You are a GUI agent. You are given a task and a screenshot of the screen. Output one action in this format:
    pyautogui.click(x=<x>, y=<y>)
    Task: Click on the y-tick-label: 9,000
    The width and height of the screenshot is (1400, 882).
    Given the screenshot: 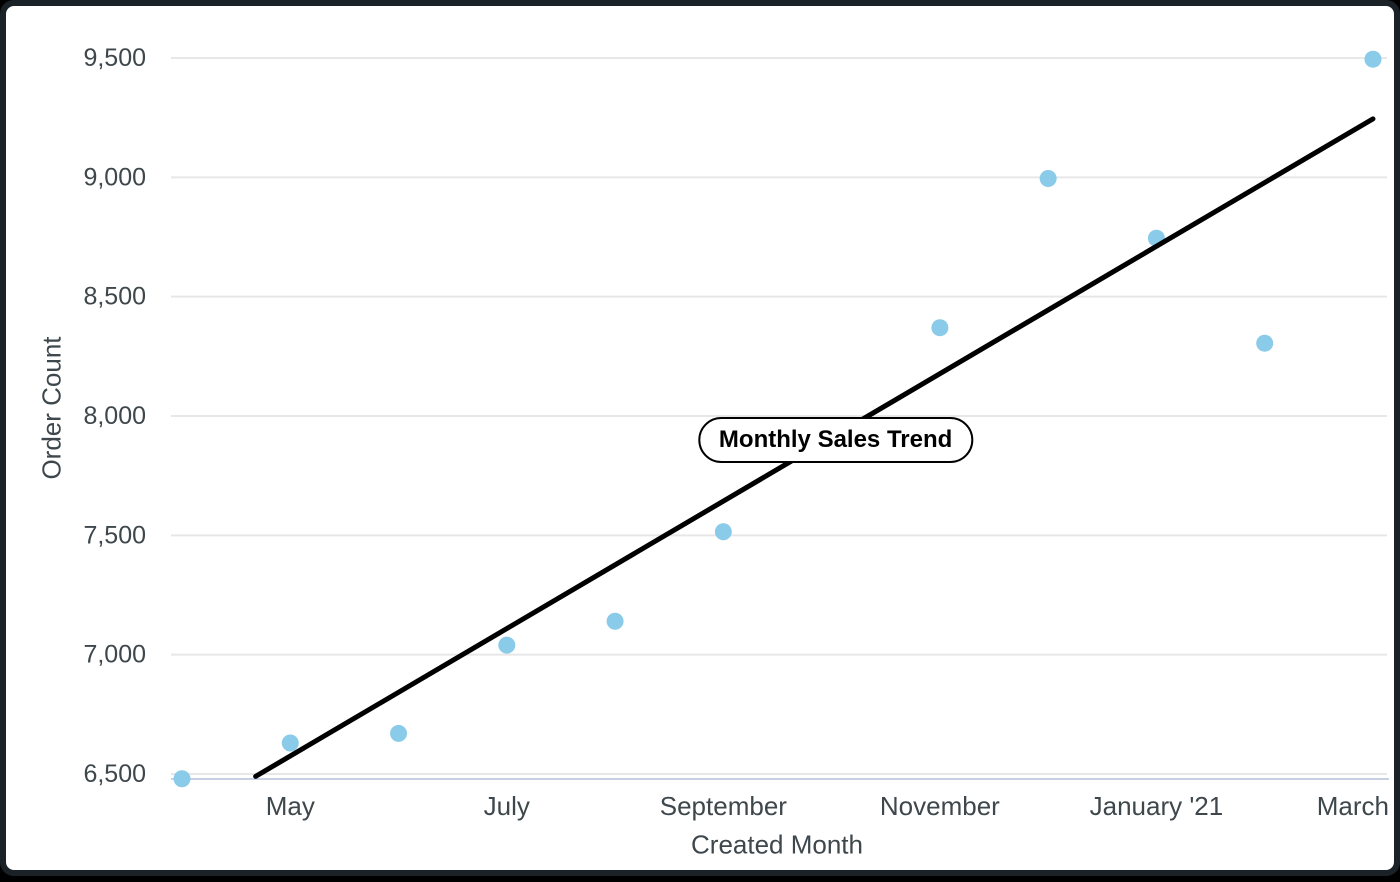 What is the action you would take?
    pyautogui.click(x=114, y=177)
    